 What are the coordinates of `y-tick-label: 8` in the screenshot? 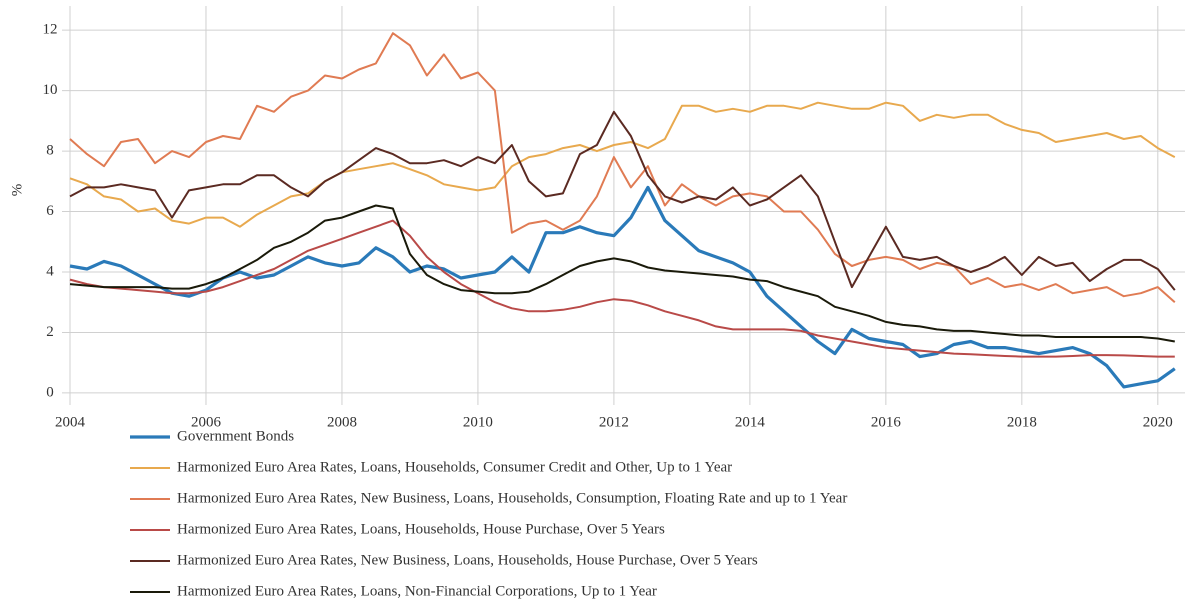 It's located at (50, 151).